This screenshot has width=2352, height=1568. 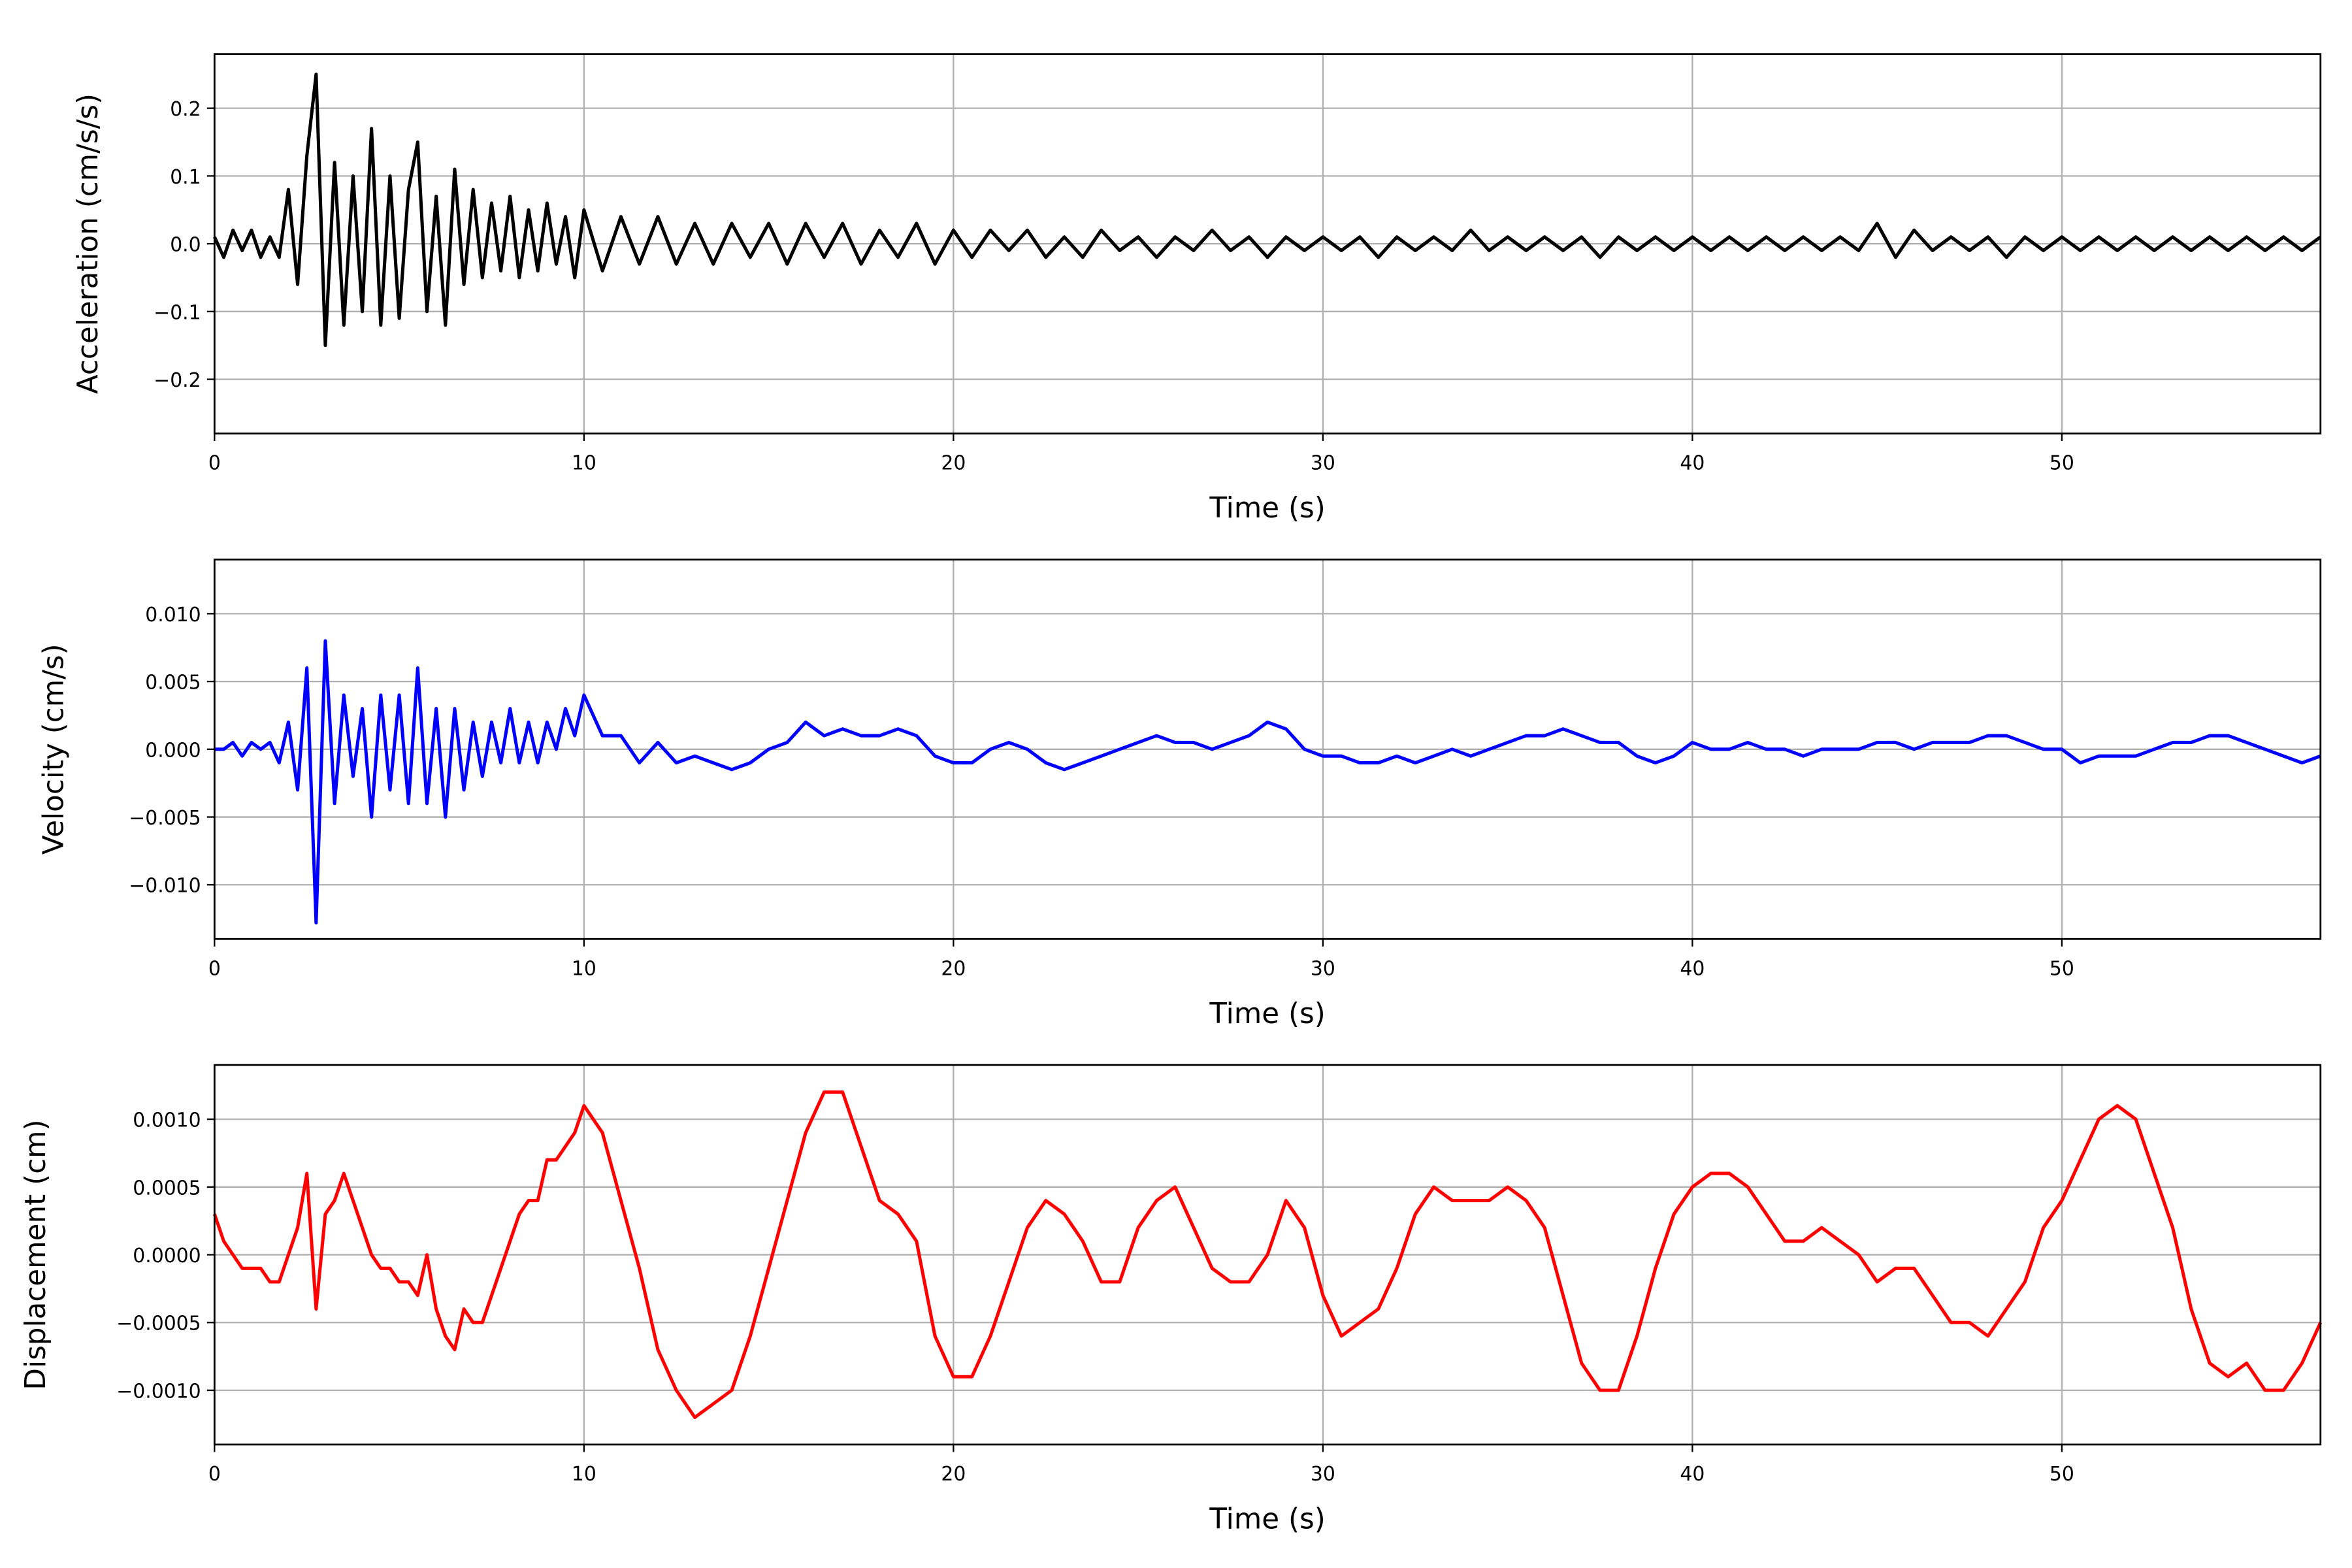 I want to click on y-axis-label: Displacement (cm), so click(x=36, y=1254).